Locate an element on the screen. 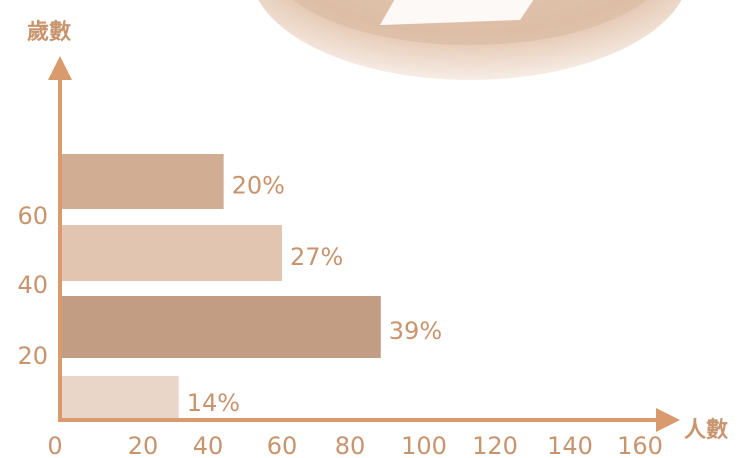  data-label-3: 27% is located at coordinates (316, 257).